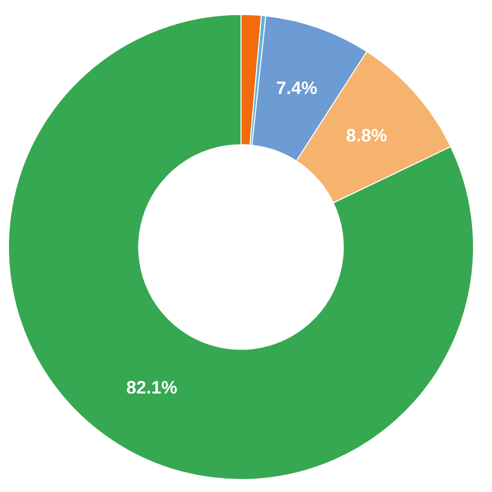 The image size is (492, 492). What do you see at coordinates (152, 388) in the screenshot?
I see `data-label: 82.1%` at bounding box center [152, 388].